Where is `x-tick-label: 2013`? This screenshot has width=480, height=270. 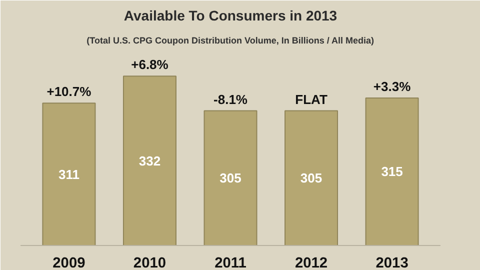 x-tick-label: 2013 is located at coordinates (392, 263).